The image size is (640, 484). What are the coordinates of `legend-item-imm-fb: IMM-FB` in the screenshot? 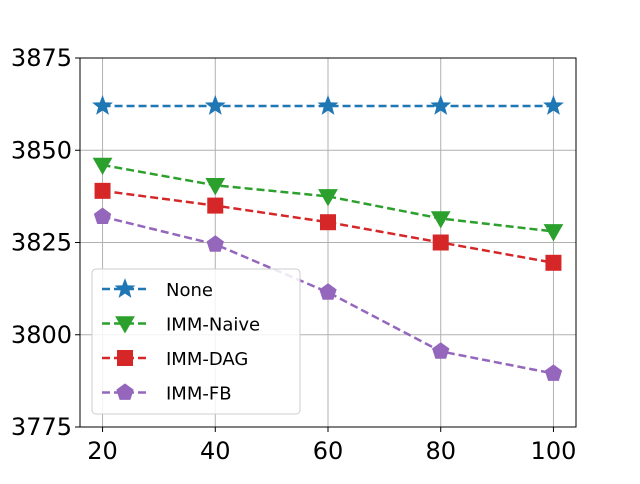 It's located at (167, 394).